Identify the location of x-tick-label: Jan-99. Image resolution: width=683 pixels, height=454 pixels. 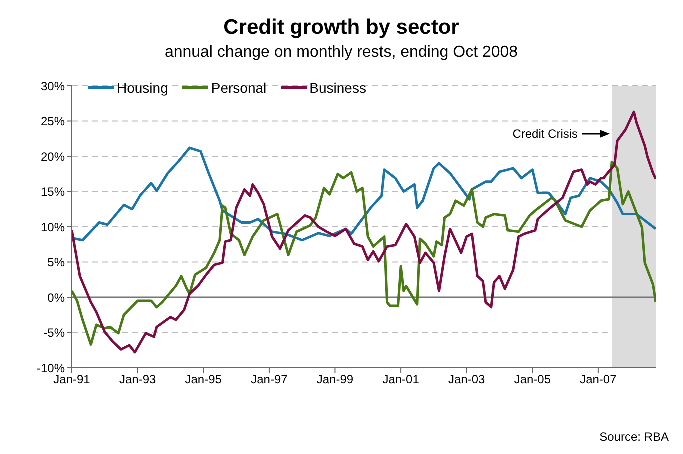
(335, 379).